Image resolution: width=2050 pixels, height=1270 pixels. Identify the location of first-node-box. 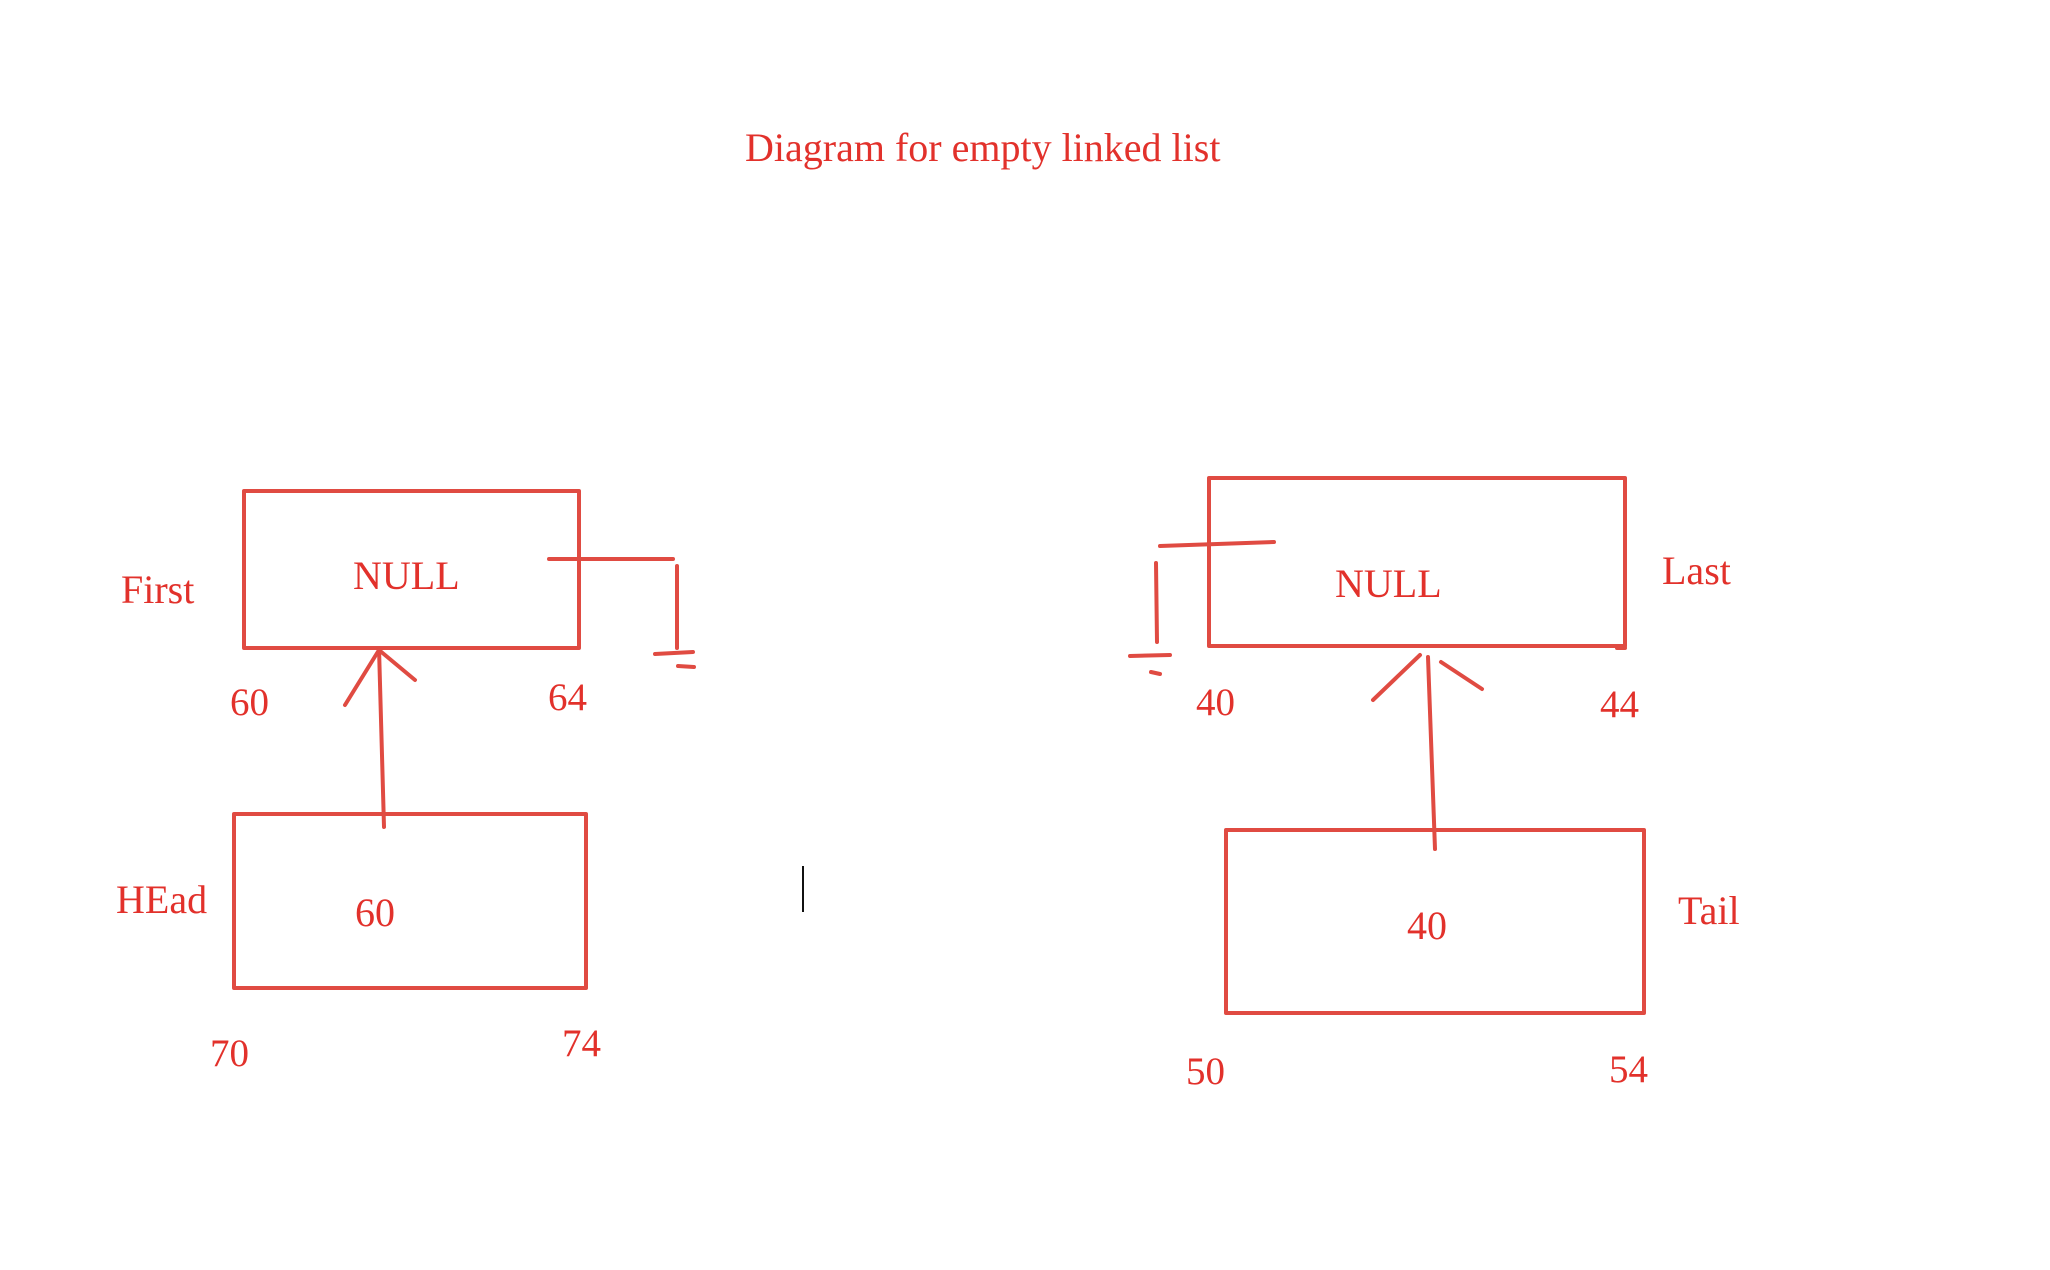
(411, 569).